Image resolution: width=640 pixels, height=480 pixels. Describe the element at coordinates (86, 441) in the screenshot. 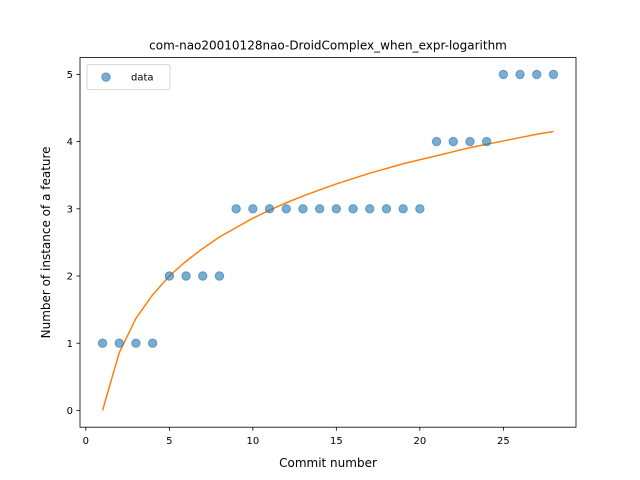

I see `x-tick-label: 0` at that location.